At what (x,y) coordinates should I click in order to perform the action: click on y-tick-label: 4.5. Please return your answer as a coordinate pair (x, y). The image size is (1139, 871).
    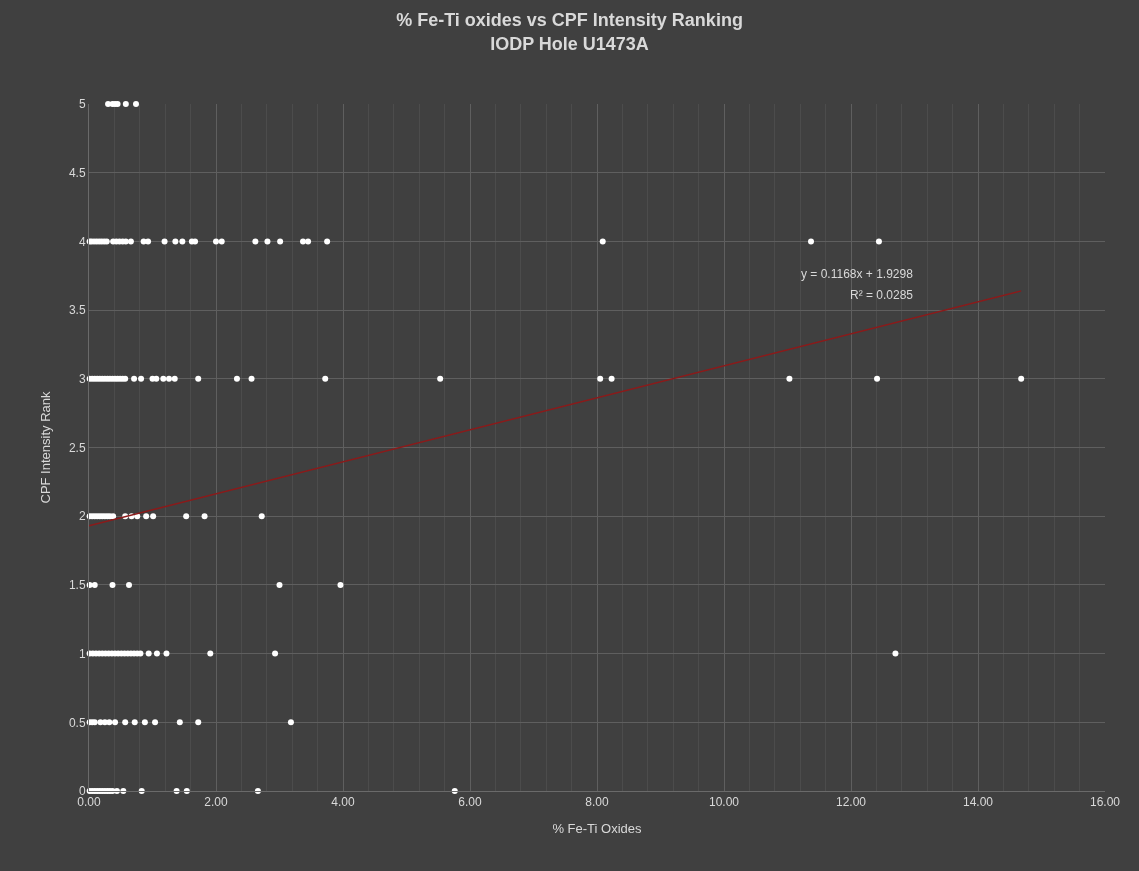
    Looking at the image, I should click on (77, 172).